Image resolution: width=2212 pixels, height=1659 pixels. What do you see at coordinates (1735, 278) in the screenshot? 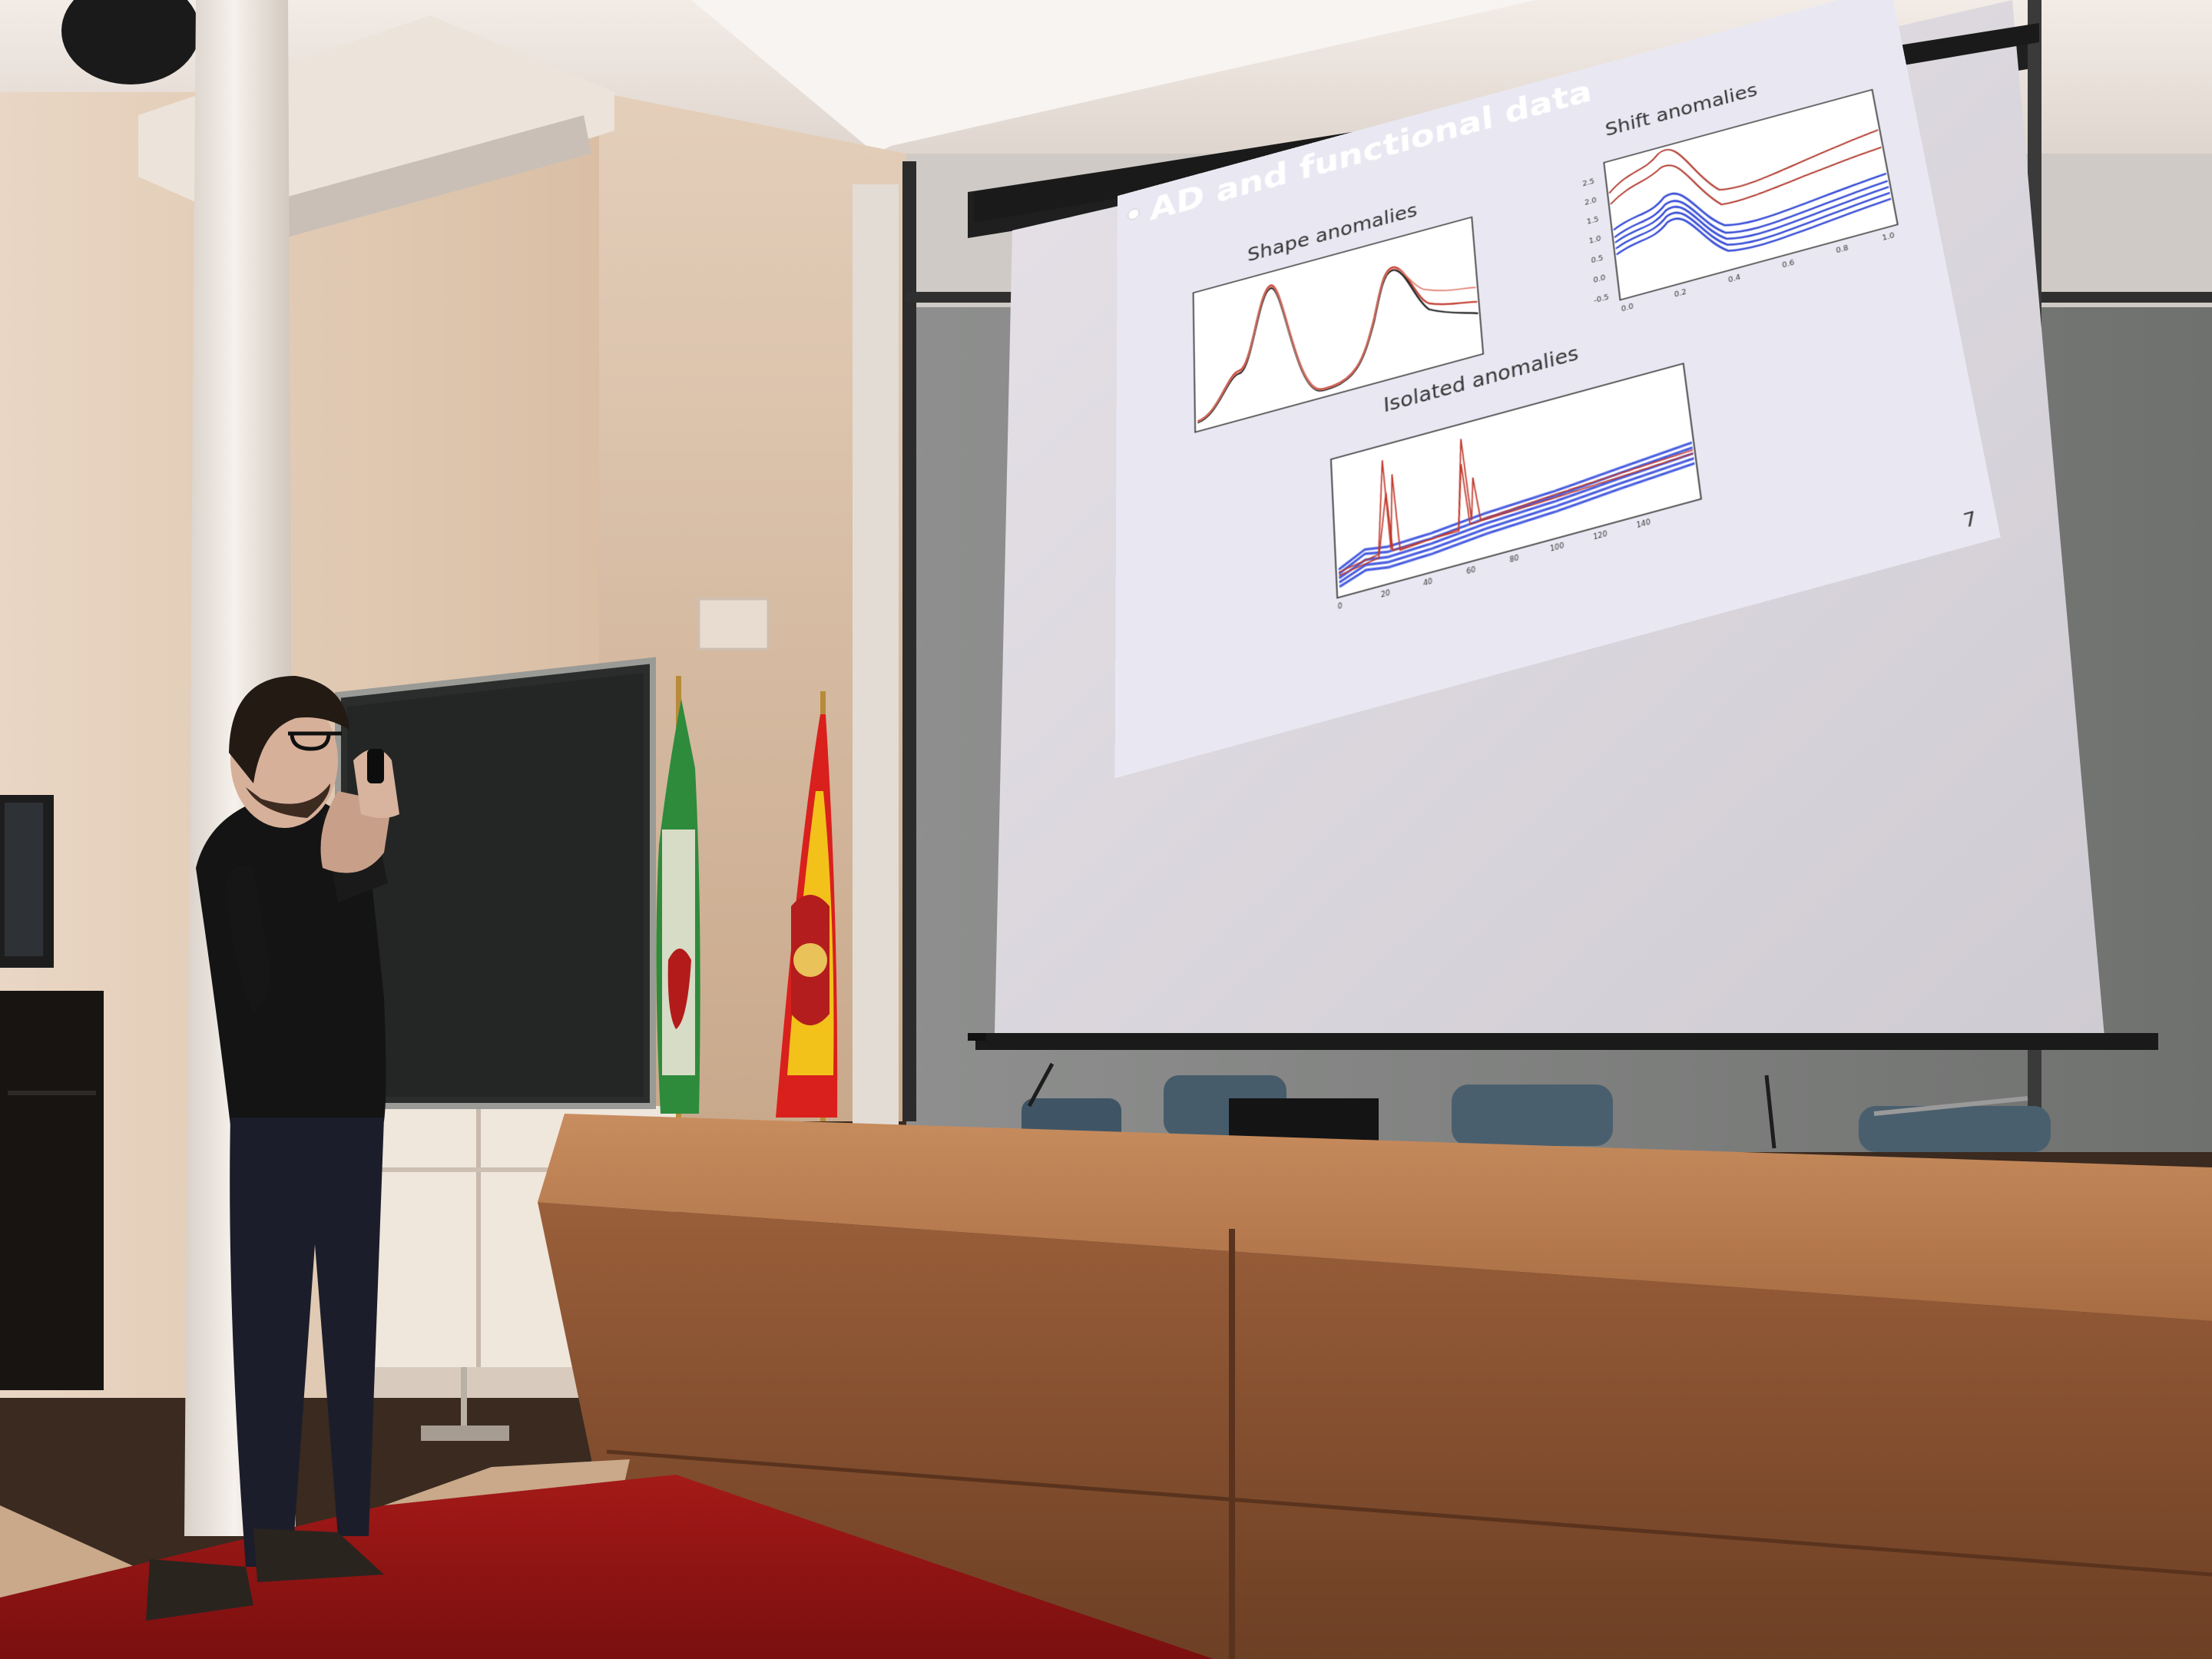
I see `svg-text: 0.4` at bounding box center [1735, 278].